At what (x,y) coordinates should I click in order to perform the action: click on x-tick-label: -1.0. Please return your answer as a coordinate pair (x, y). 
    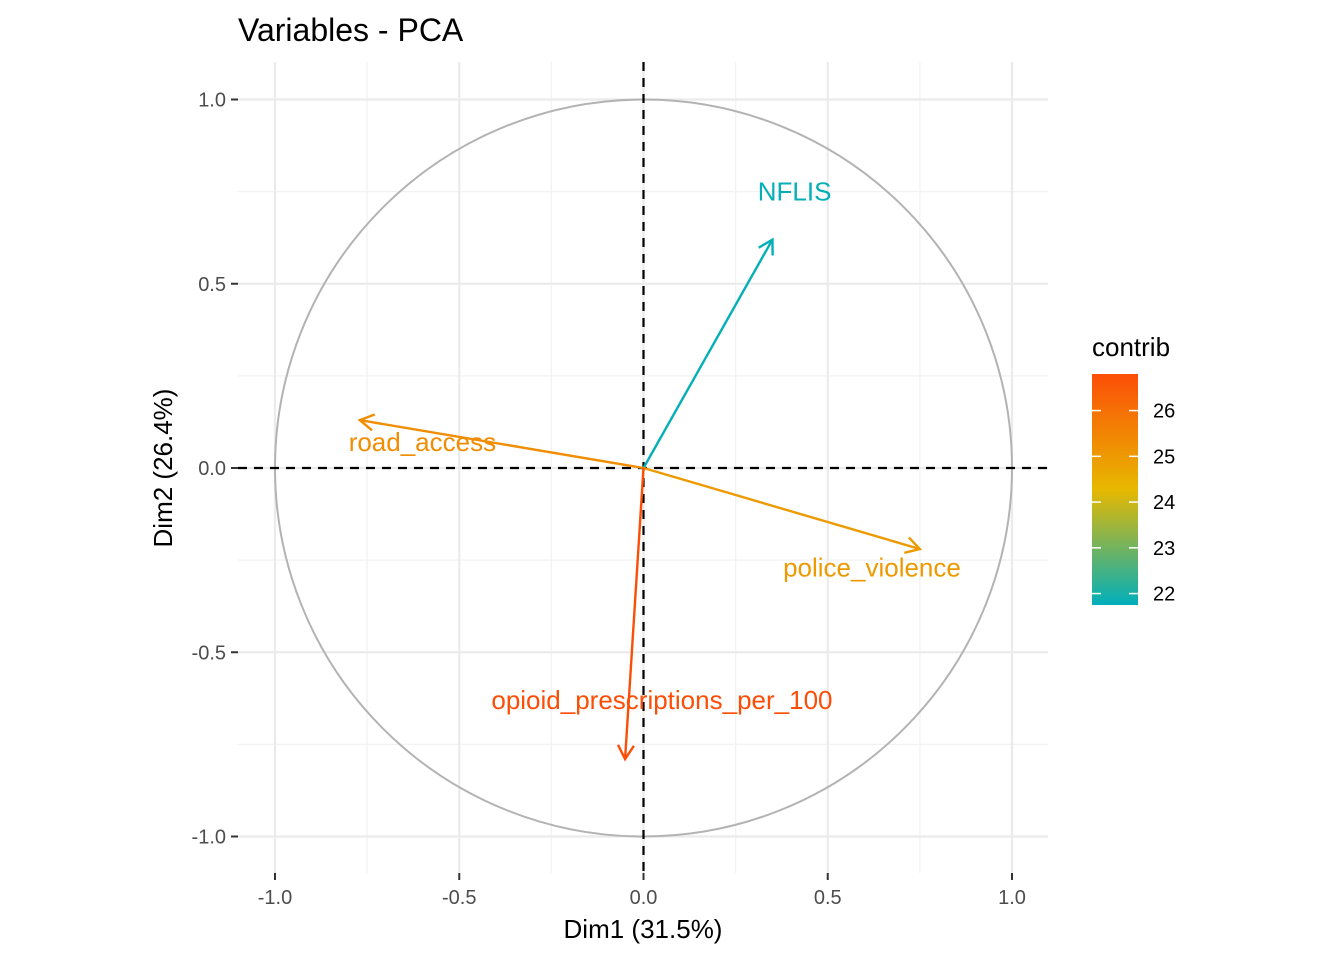
    Looking at the image, I should click on (275, 898).